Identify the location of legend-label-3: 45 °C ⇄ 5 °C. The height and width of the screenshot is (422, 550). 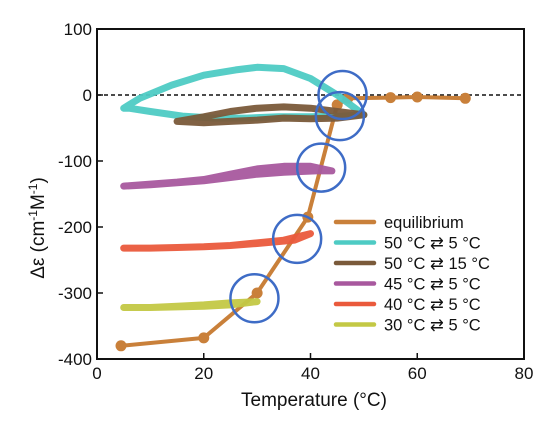
(432, 285).